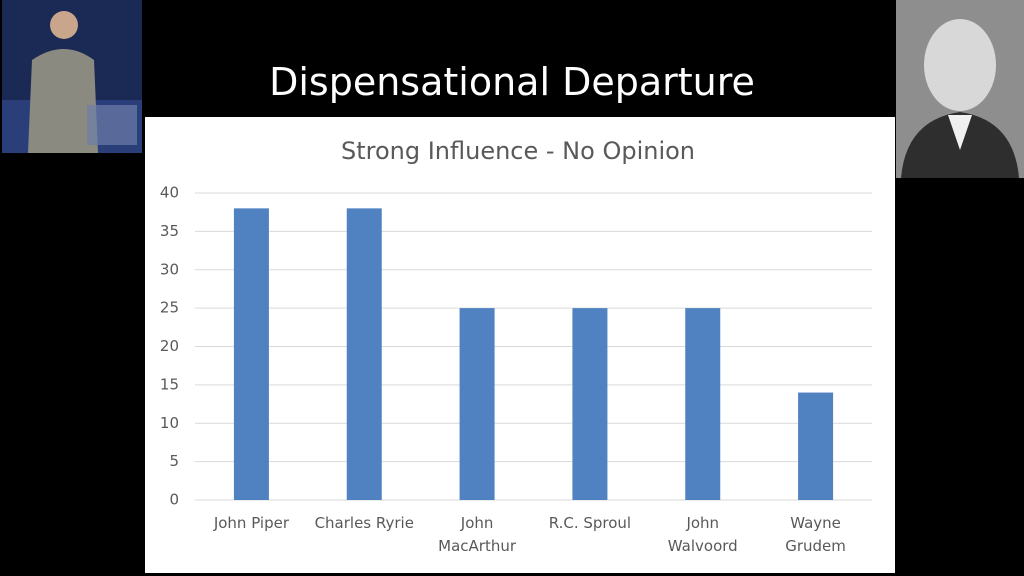 This screenshot has width=1024, height=576. I want to click on x-tick-label: John Piper, so click(251, 523).